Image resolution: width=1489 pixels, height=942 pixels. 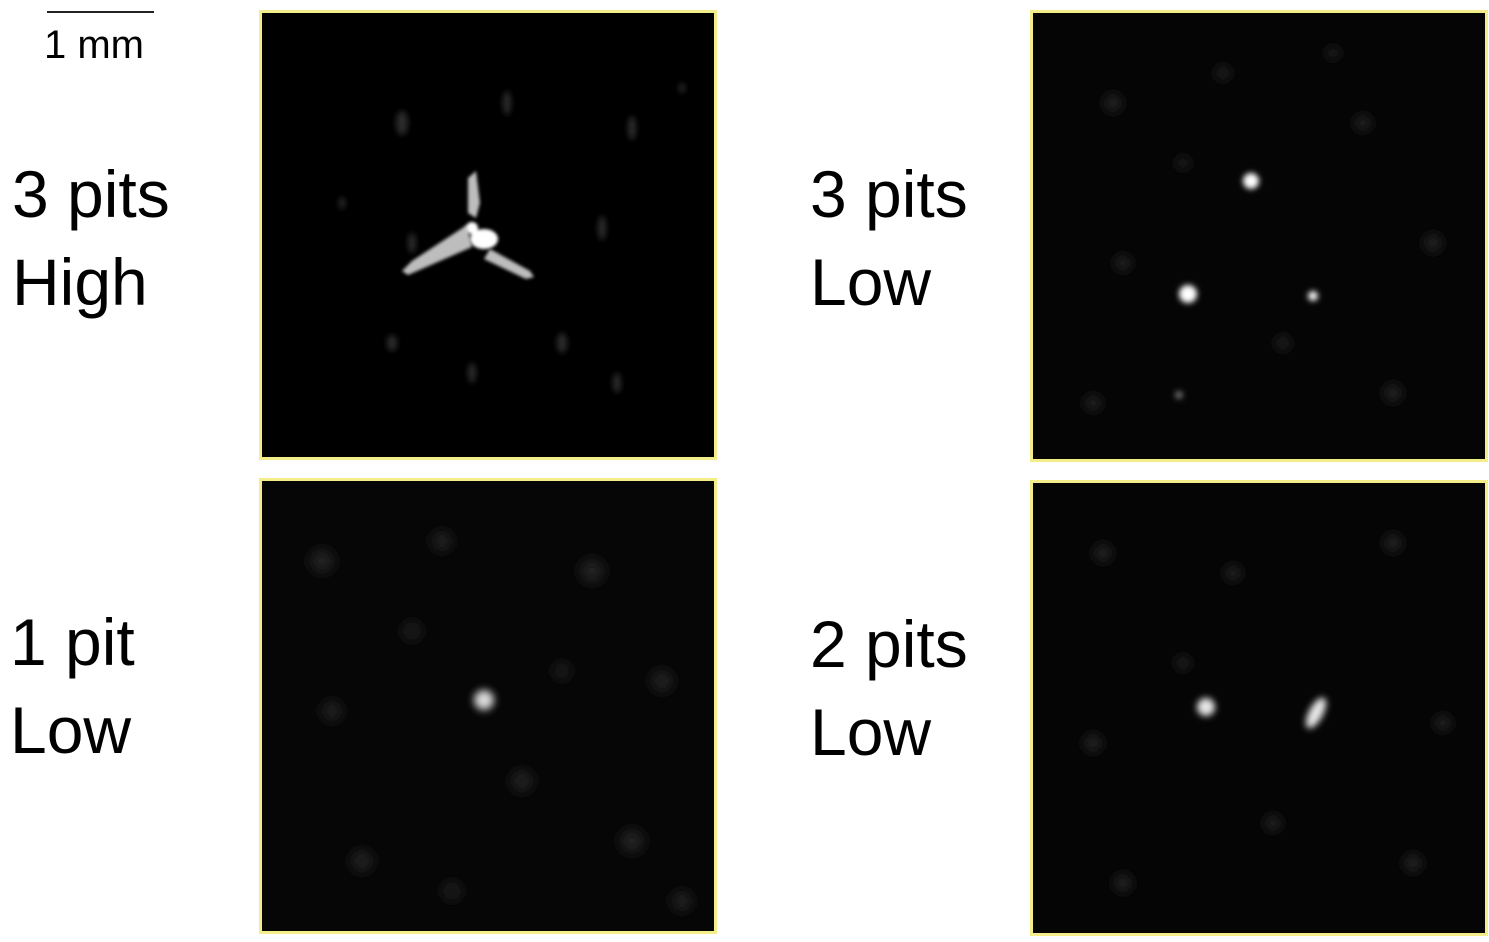 I want to click on panel-label-2pits-low: 2 pits Low, so click(x=889, y=688).